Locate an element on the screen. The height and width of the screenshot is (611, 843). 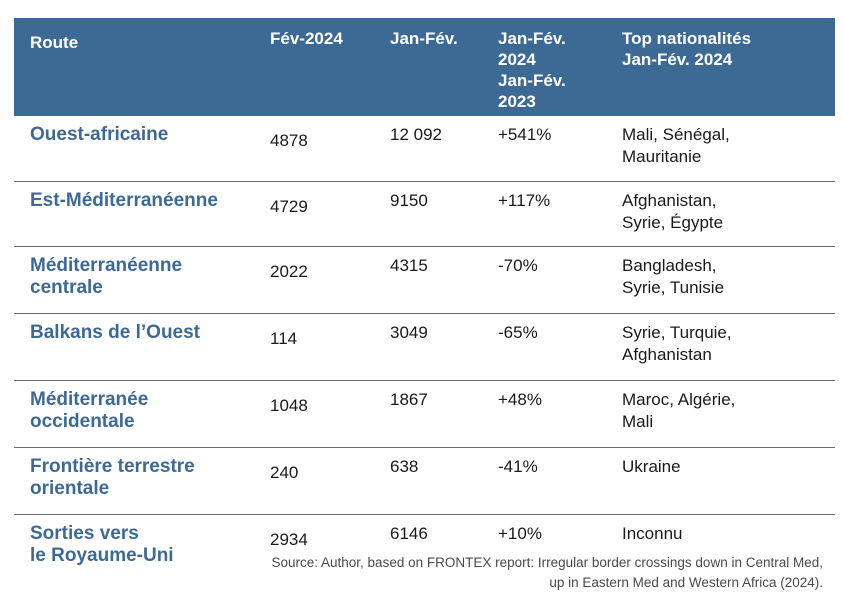
value-top-nationalities: Bangladesh, Syrie, Tunisie is located at coordinates (728, 280).